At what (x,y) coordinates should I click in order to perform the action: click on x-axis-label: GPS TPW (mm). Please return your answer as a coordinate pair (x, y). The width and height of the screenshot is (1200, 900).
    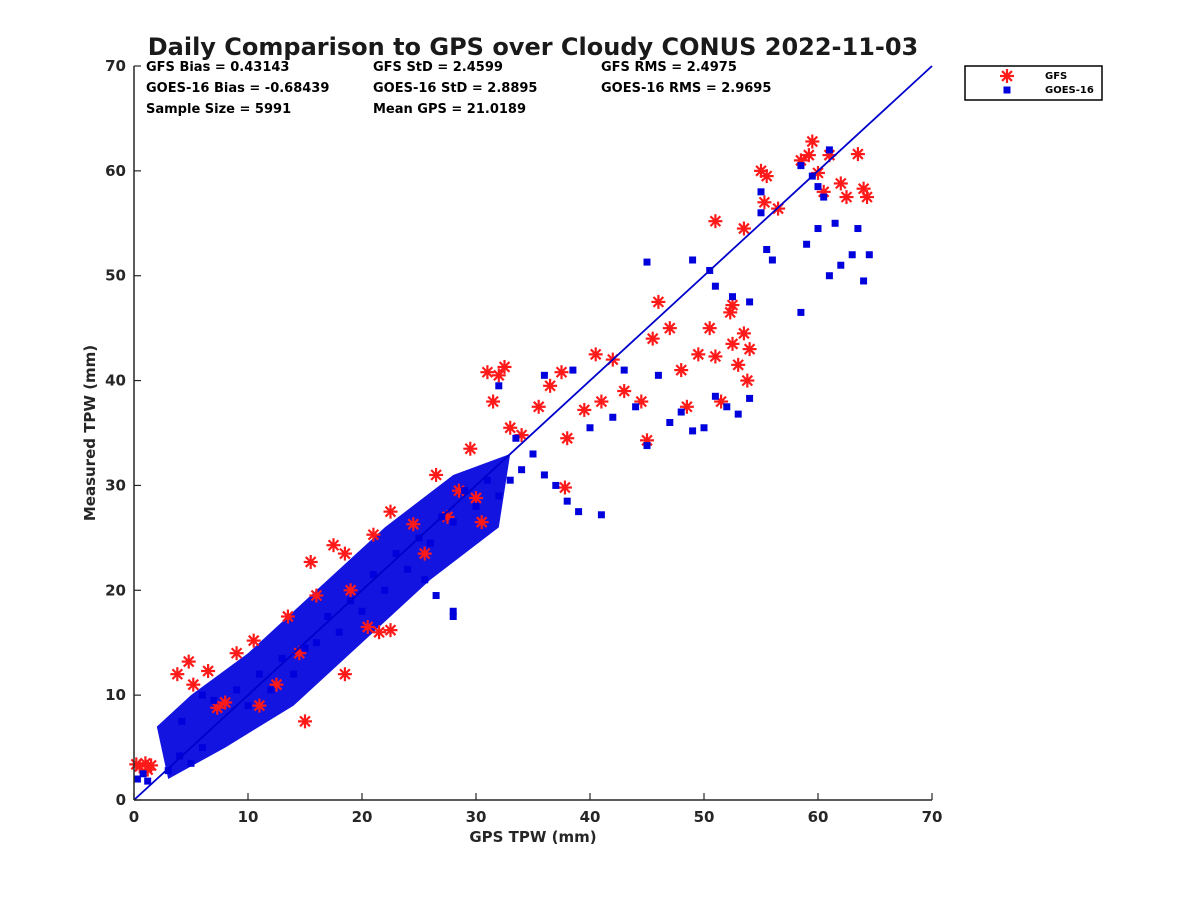
    Looking at the image, I should click on (532, 837).